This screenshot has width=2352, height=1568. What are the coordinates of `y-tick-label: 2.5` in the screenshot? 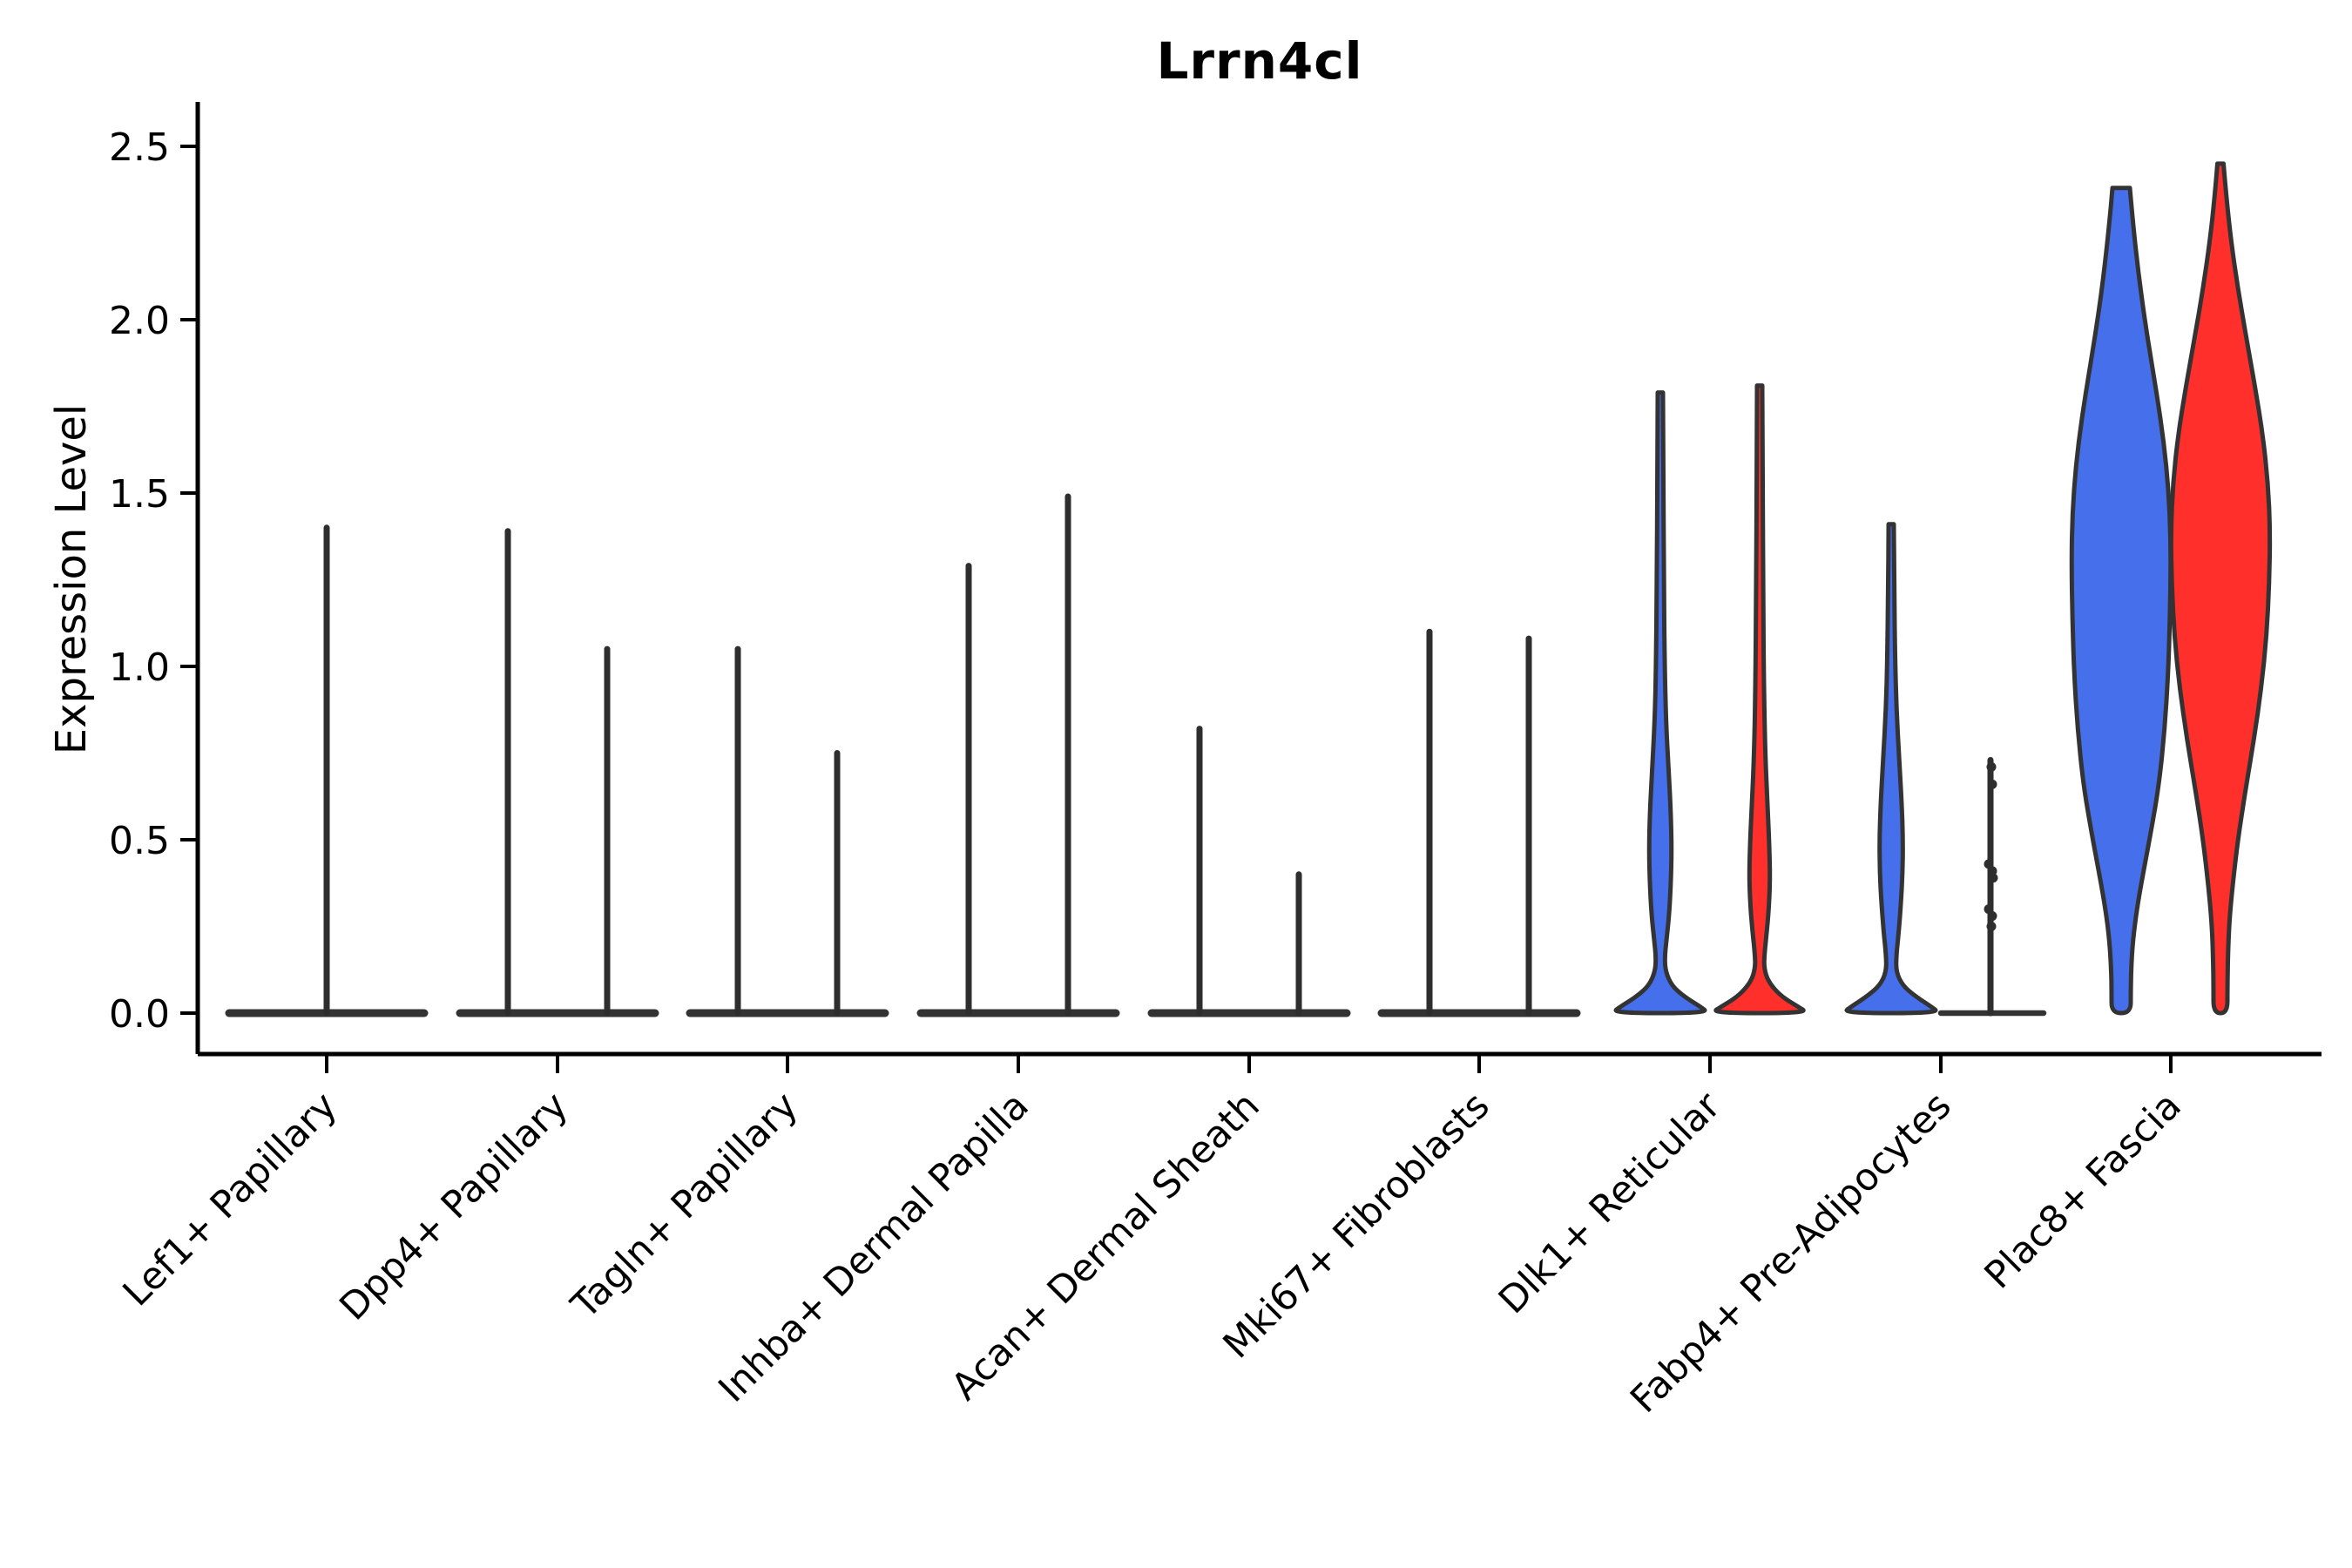 It's located at (139, 147).